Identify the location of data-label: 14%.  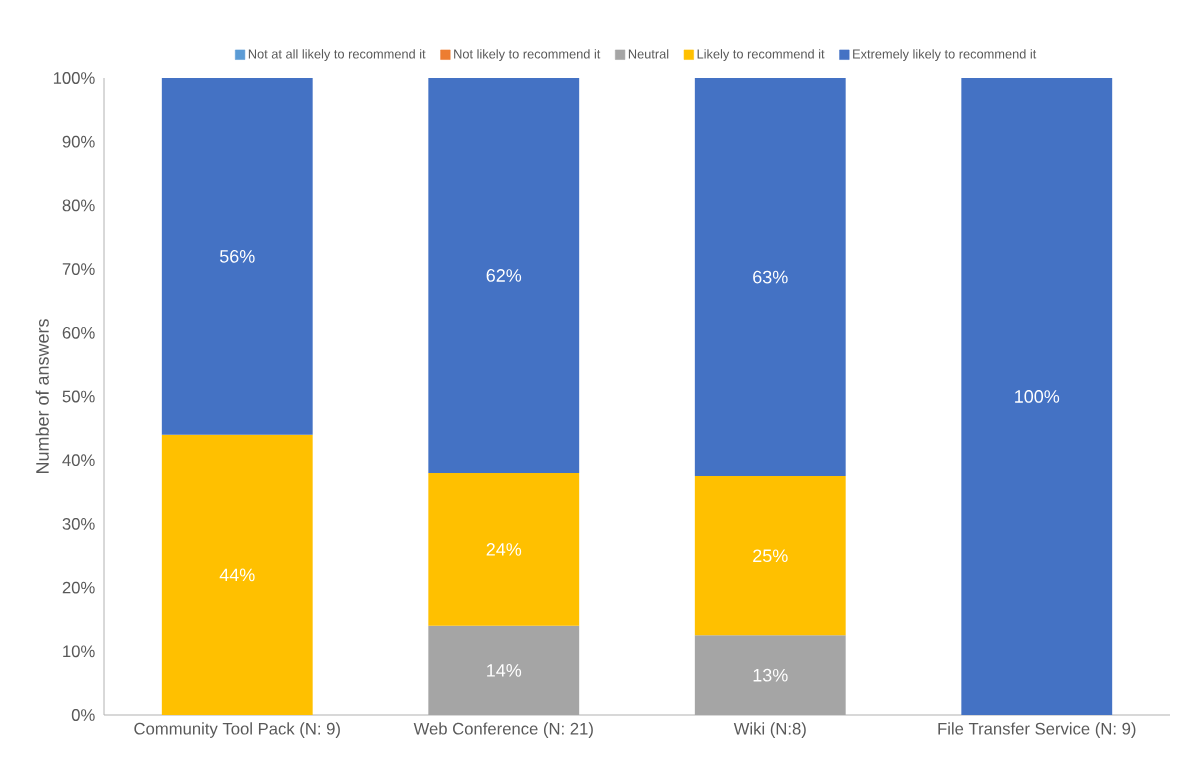
(504, 670).